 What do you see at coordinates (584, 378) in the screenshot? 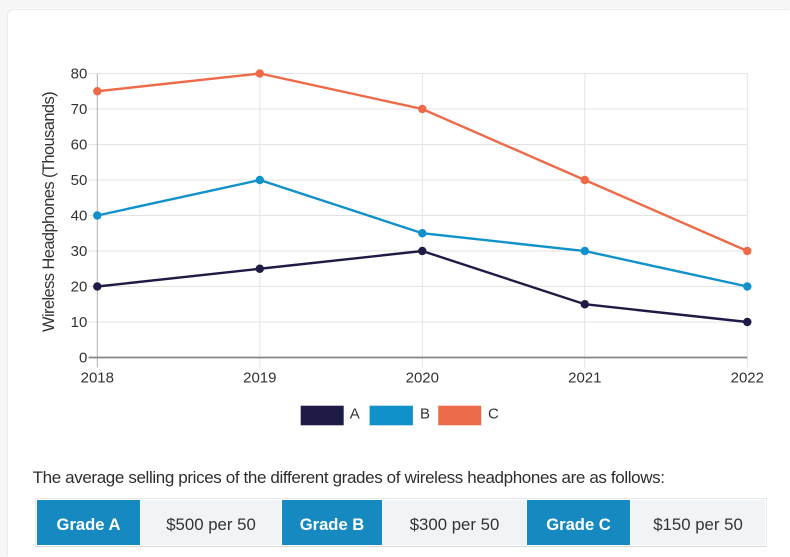
I see `svg-text: 2021` at bounding box center [584, 378].